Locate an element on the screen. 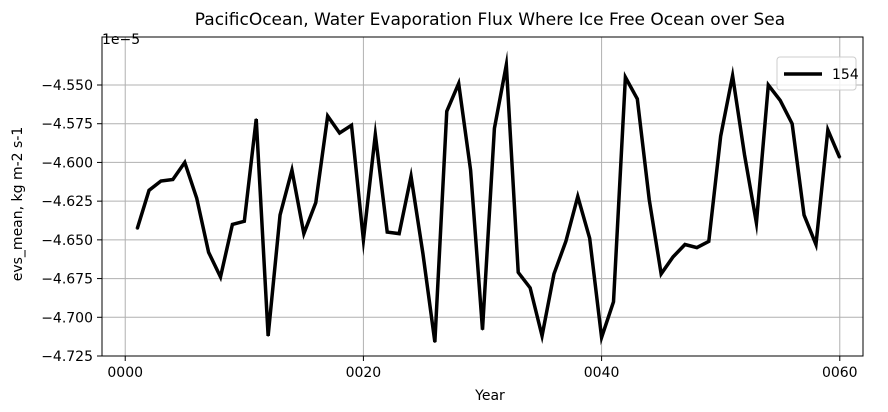 The image size is (888, 412). legend-label: 154 is located at coordinates (845, 75).